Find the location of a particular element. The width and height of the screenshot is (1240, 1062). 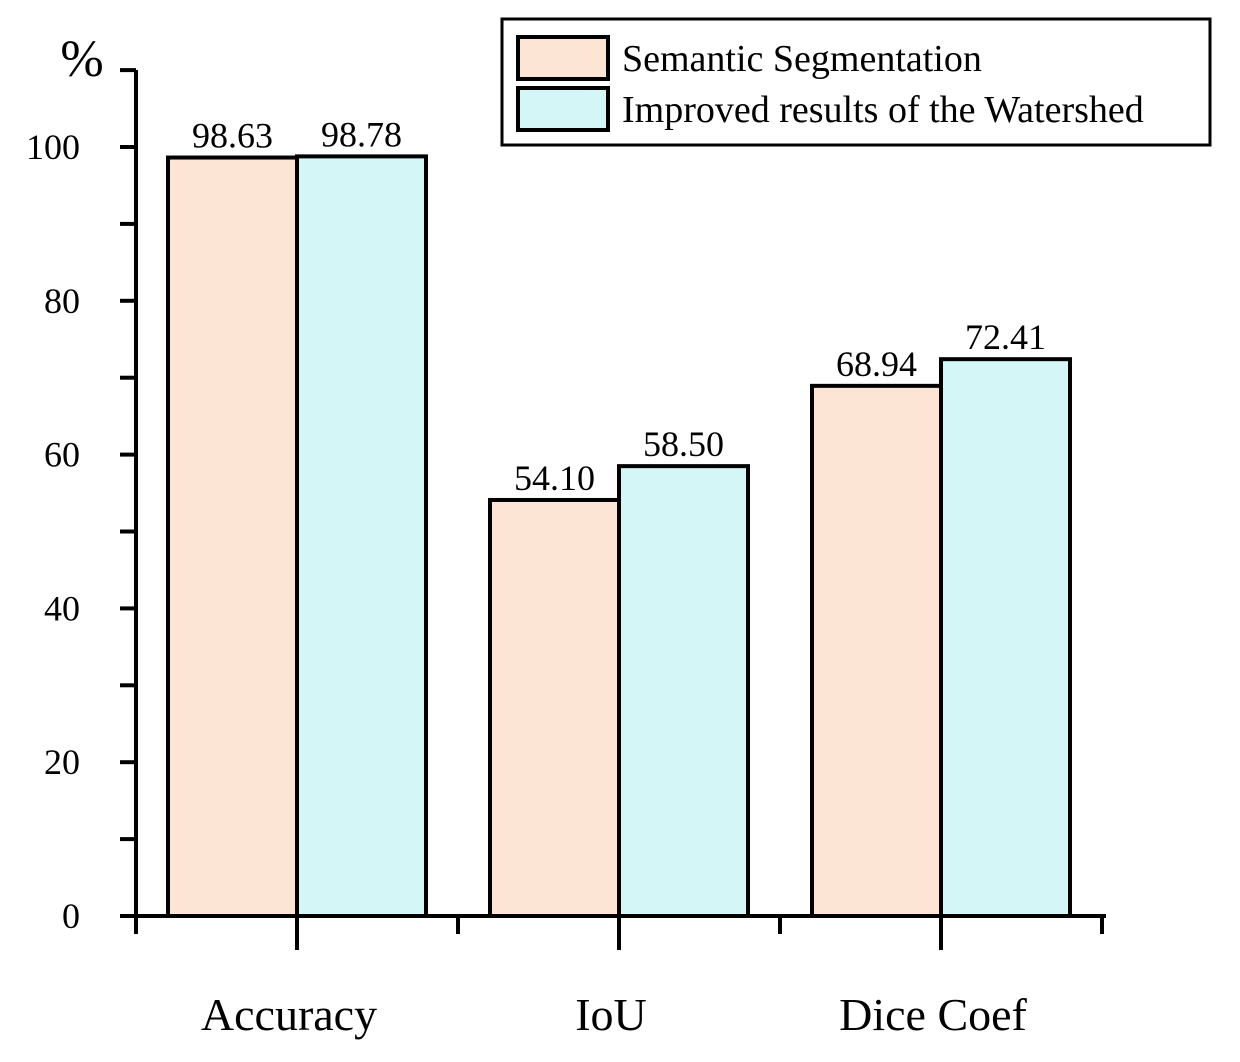

y-tick-label: 60 is located at coordinates (62, 455).